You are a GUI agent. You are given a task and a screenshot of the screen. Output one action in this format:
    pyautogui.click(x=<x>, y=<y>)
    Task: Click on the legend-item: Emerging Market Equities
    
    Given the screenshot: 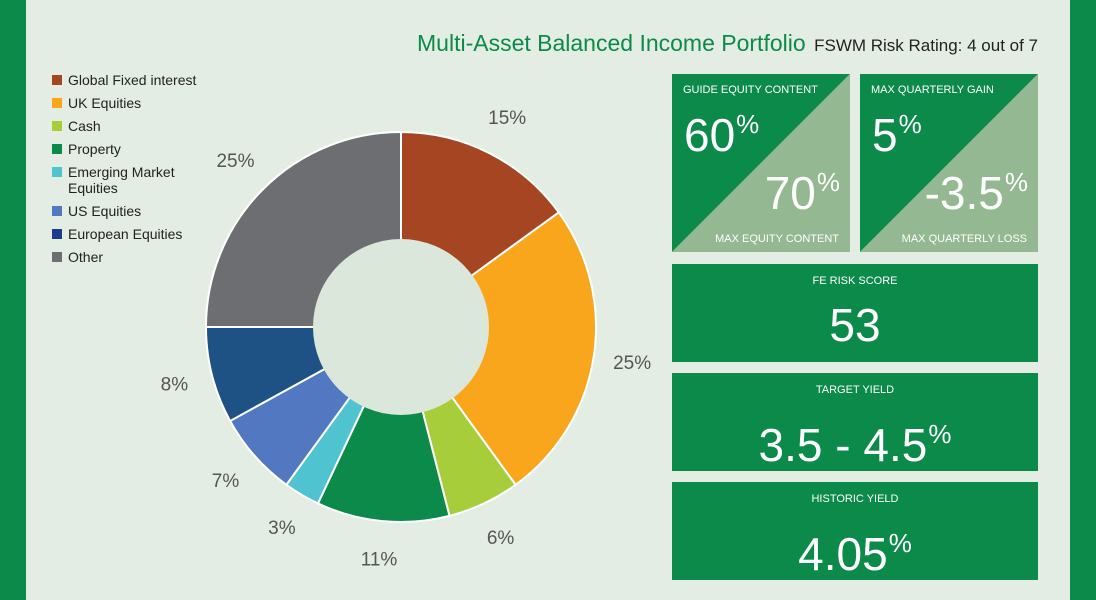 What is the action you would take?
    pyautogui.click(x=132, y=180)
    